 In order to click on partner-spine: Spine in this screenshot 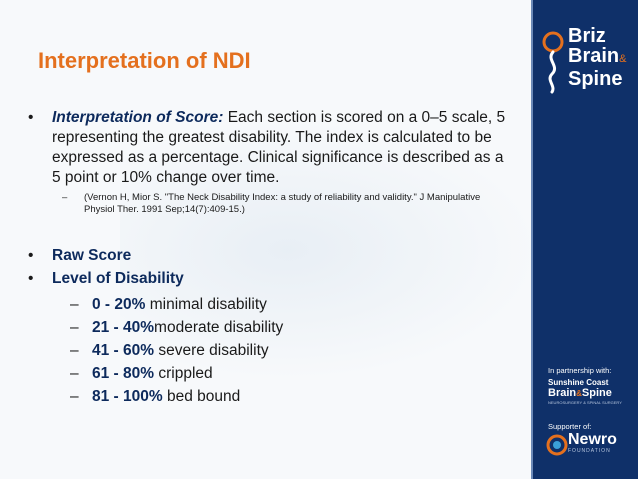, I will do `click(596, 393)`.